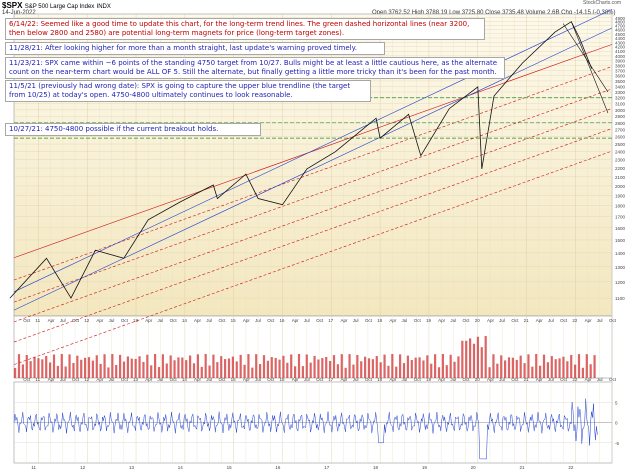 The height and width of the screenshot is (473, 640). What do you see at coordinates (620, 47) in the screenshot?
I see `price-tick-label: 4200` at bounding box center [620, 47].